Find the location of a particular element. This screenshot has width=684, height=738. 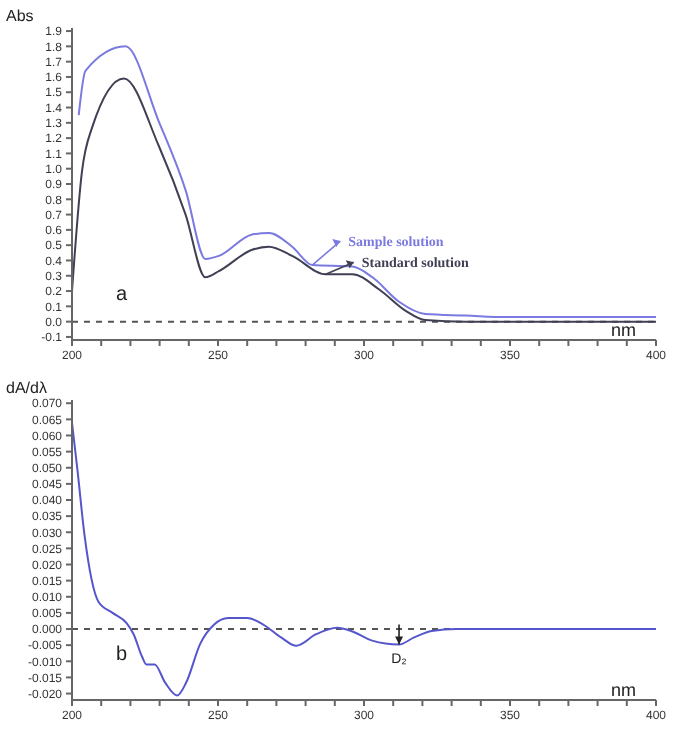

y-axis-title: dA/dλ is located at coordinates (26, 388).